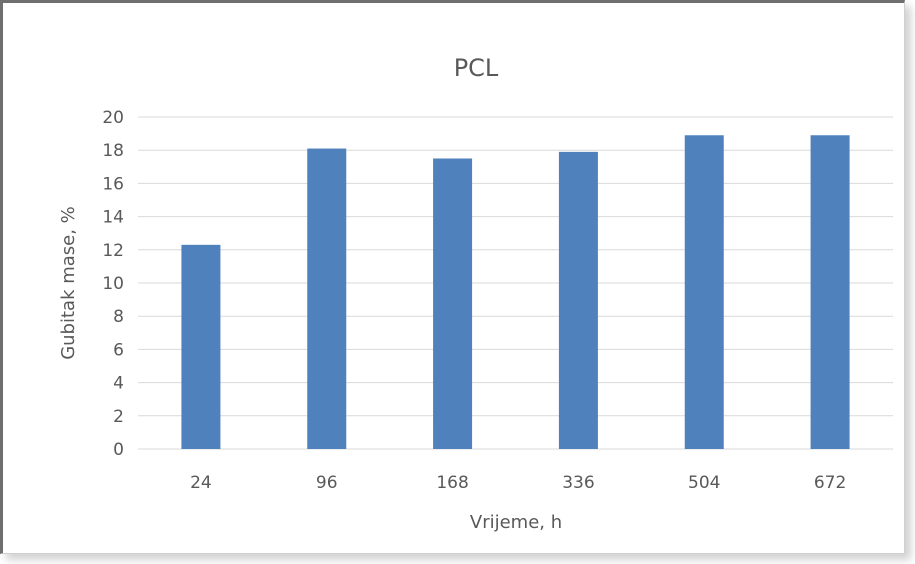 The image size is (915, 564). I want to click on y-tick-label: 20, so click(113, 118).